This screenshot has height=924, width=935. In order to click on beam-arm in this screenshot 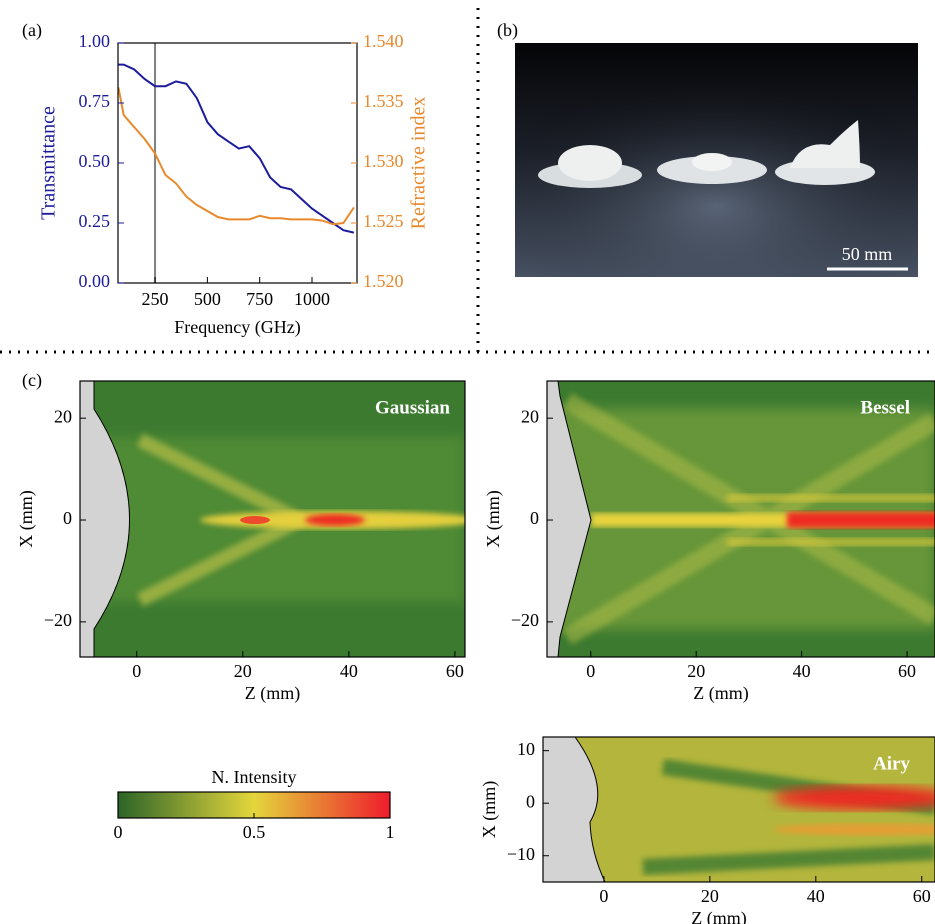, I will do `click(748, 519)`.